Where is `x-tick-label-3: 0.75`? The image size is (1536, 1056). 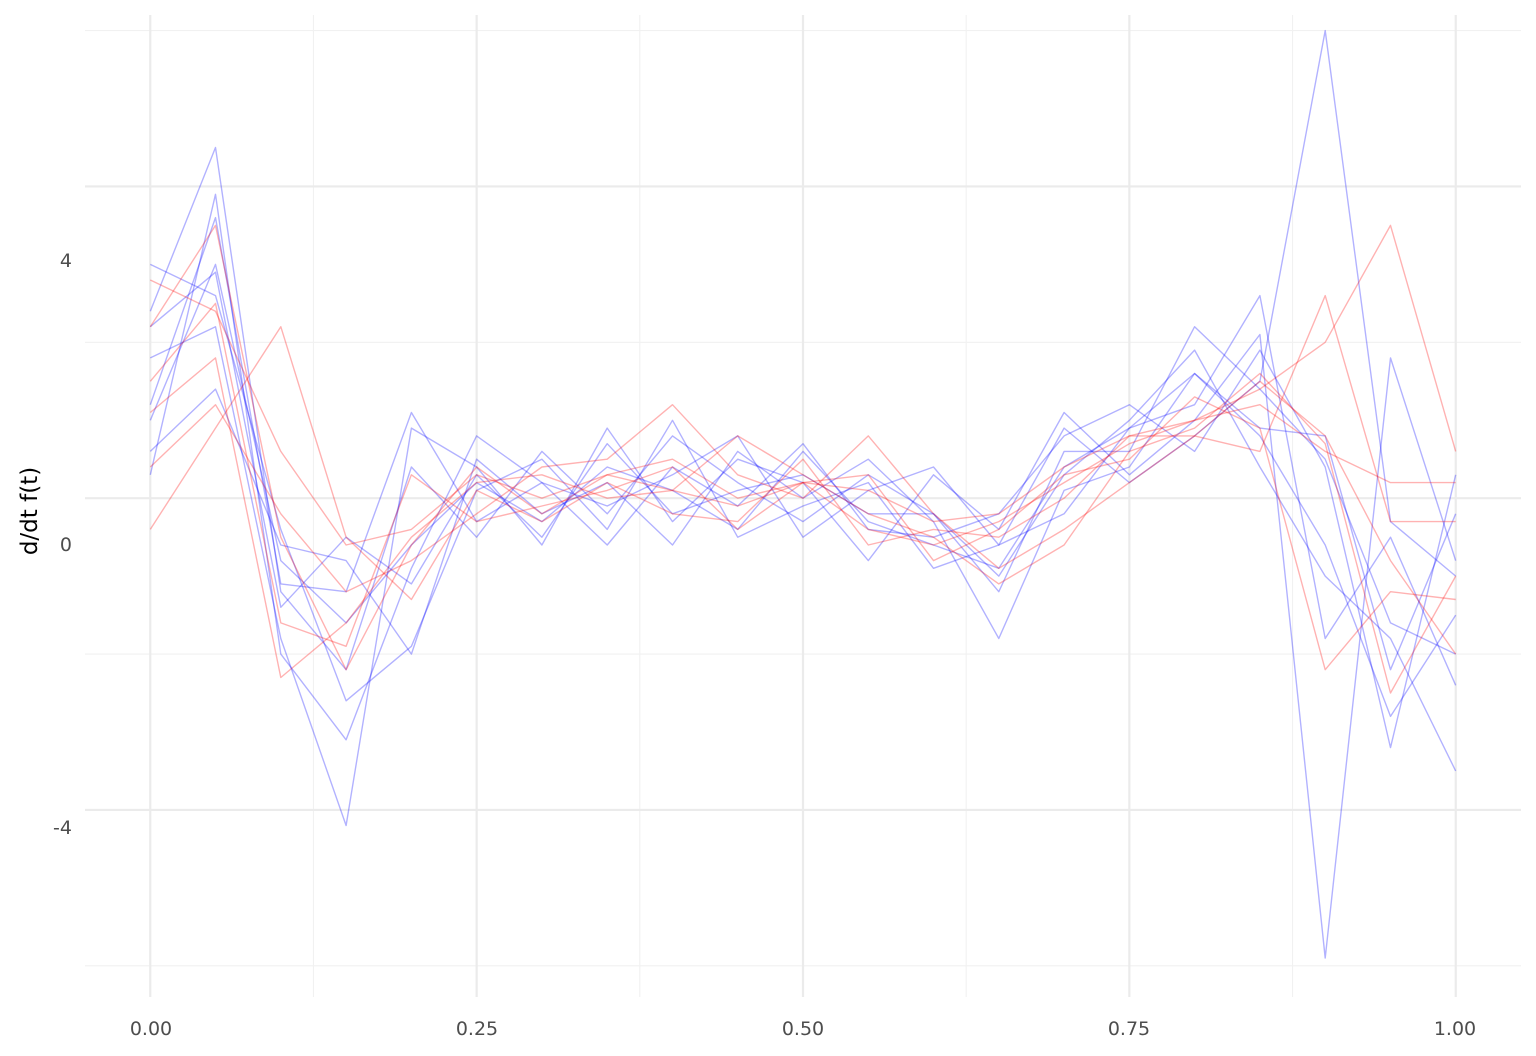
x-tick-label-3: 0.75 is located at coordinates (1129, 1029).